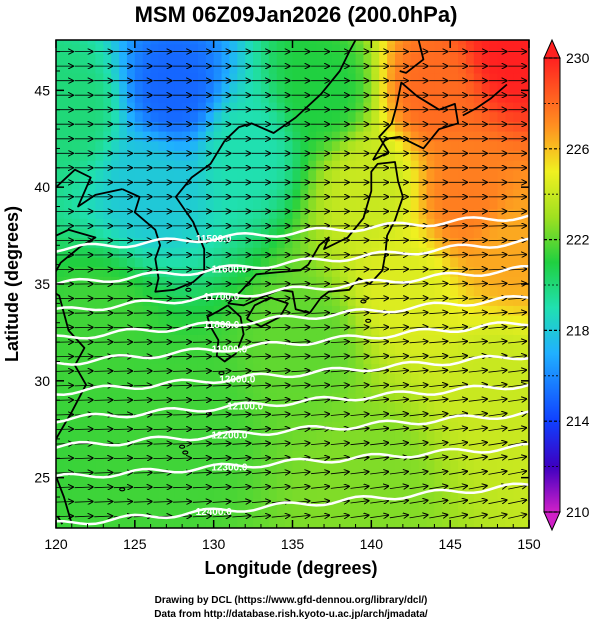  Describe the element at coordinates (229, 467) in the screenshot. I see `contour-label: 12300.0` at that location.